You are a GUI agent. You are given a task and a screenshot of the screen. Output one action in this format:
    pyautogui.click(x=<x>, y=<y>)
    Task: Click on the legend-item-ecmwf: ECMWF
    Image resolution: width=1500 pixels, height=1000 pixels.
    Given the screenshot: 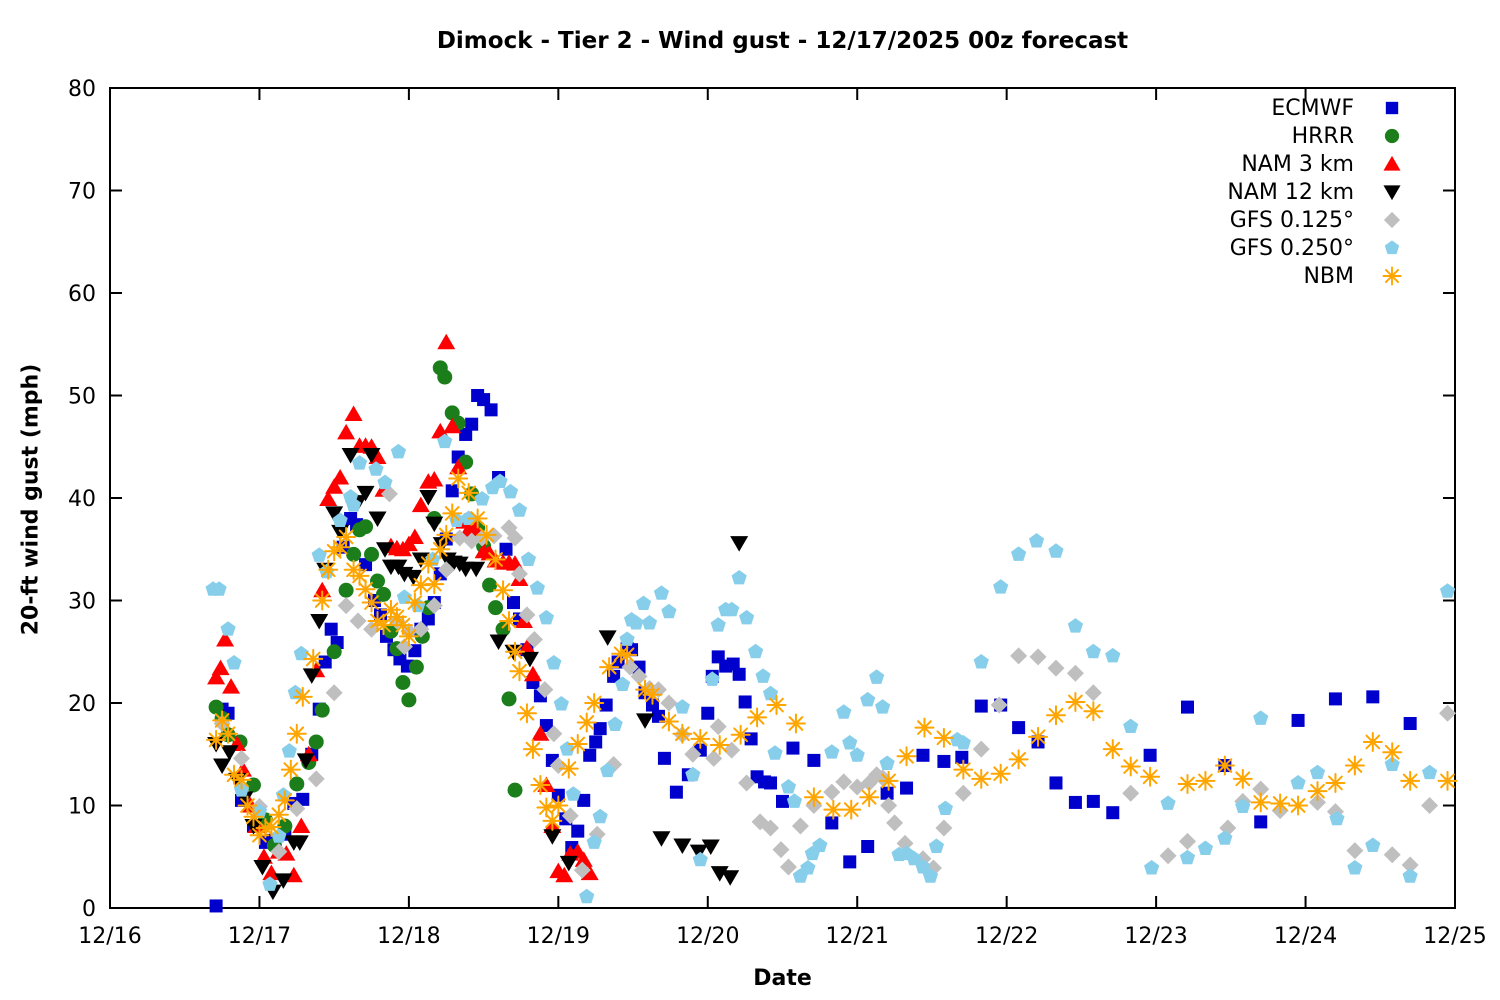 What is the action you would take?
    pyautogui.click(x=1319, y=108)
    